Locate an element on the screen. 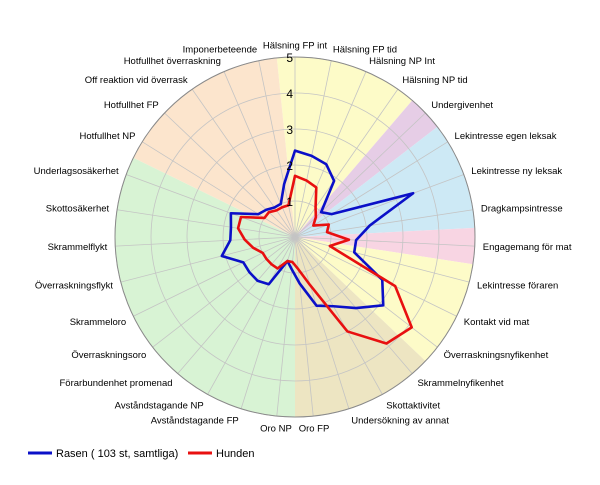 This screenshot has width=600, height=485. category-label: Lekintresse föraren is located at coordinates (517, 286).